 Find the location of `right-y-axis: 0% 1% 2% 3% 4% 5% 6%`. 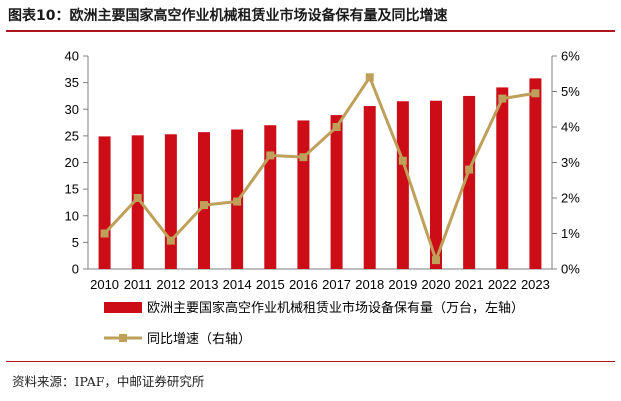

right-y-axis: 0% 1% 2% 3% 4% 5% 6% is located at coordinates (565, 163).